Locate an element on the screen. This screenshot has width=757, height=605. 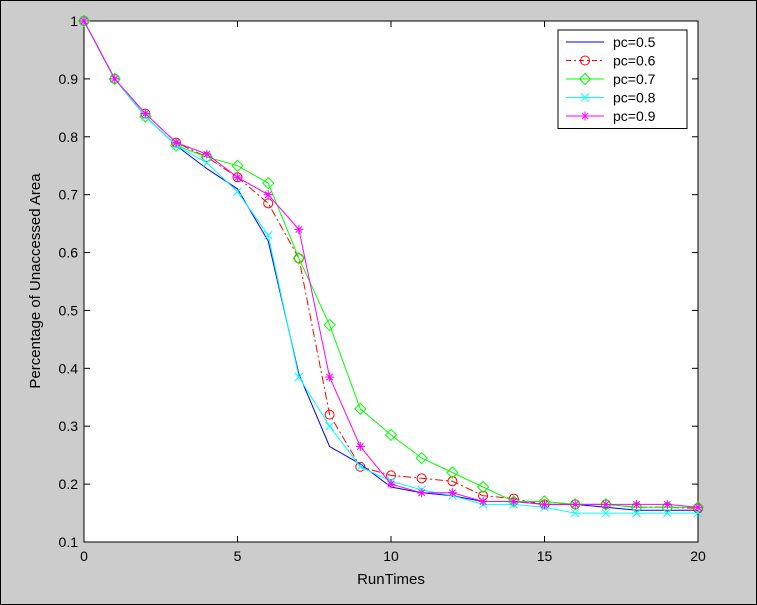
x-axis-label: RunTimes is located at coordinates (391, 579).